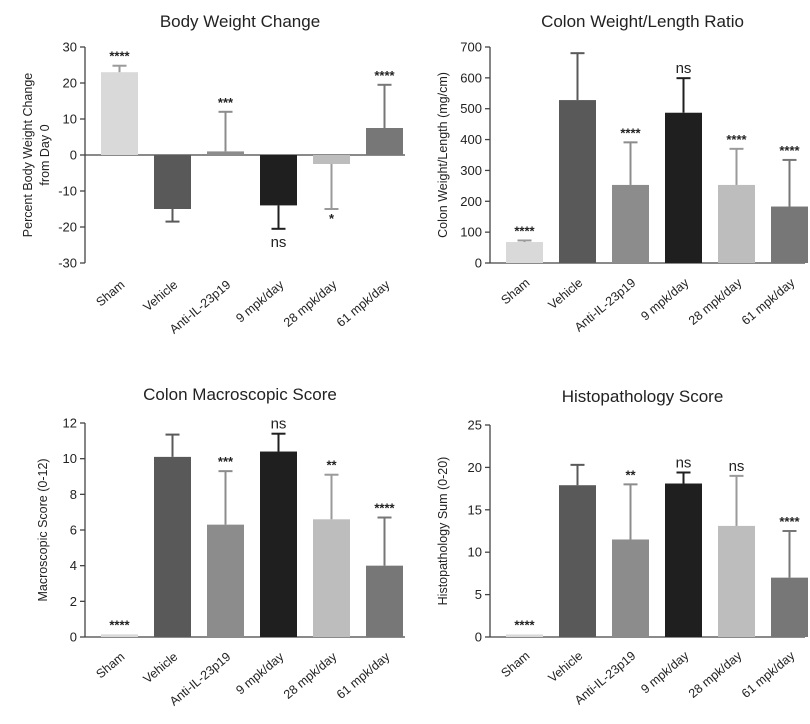 This screenshot has height=724, width=810. What do you see at coordinates (73, 530) in the screenshot?
I see `y-tick-label: 6` at bounding box center [73, 530].